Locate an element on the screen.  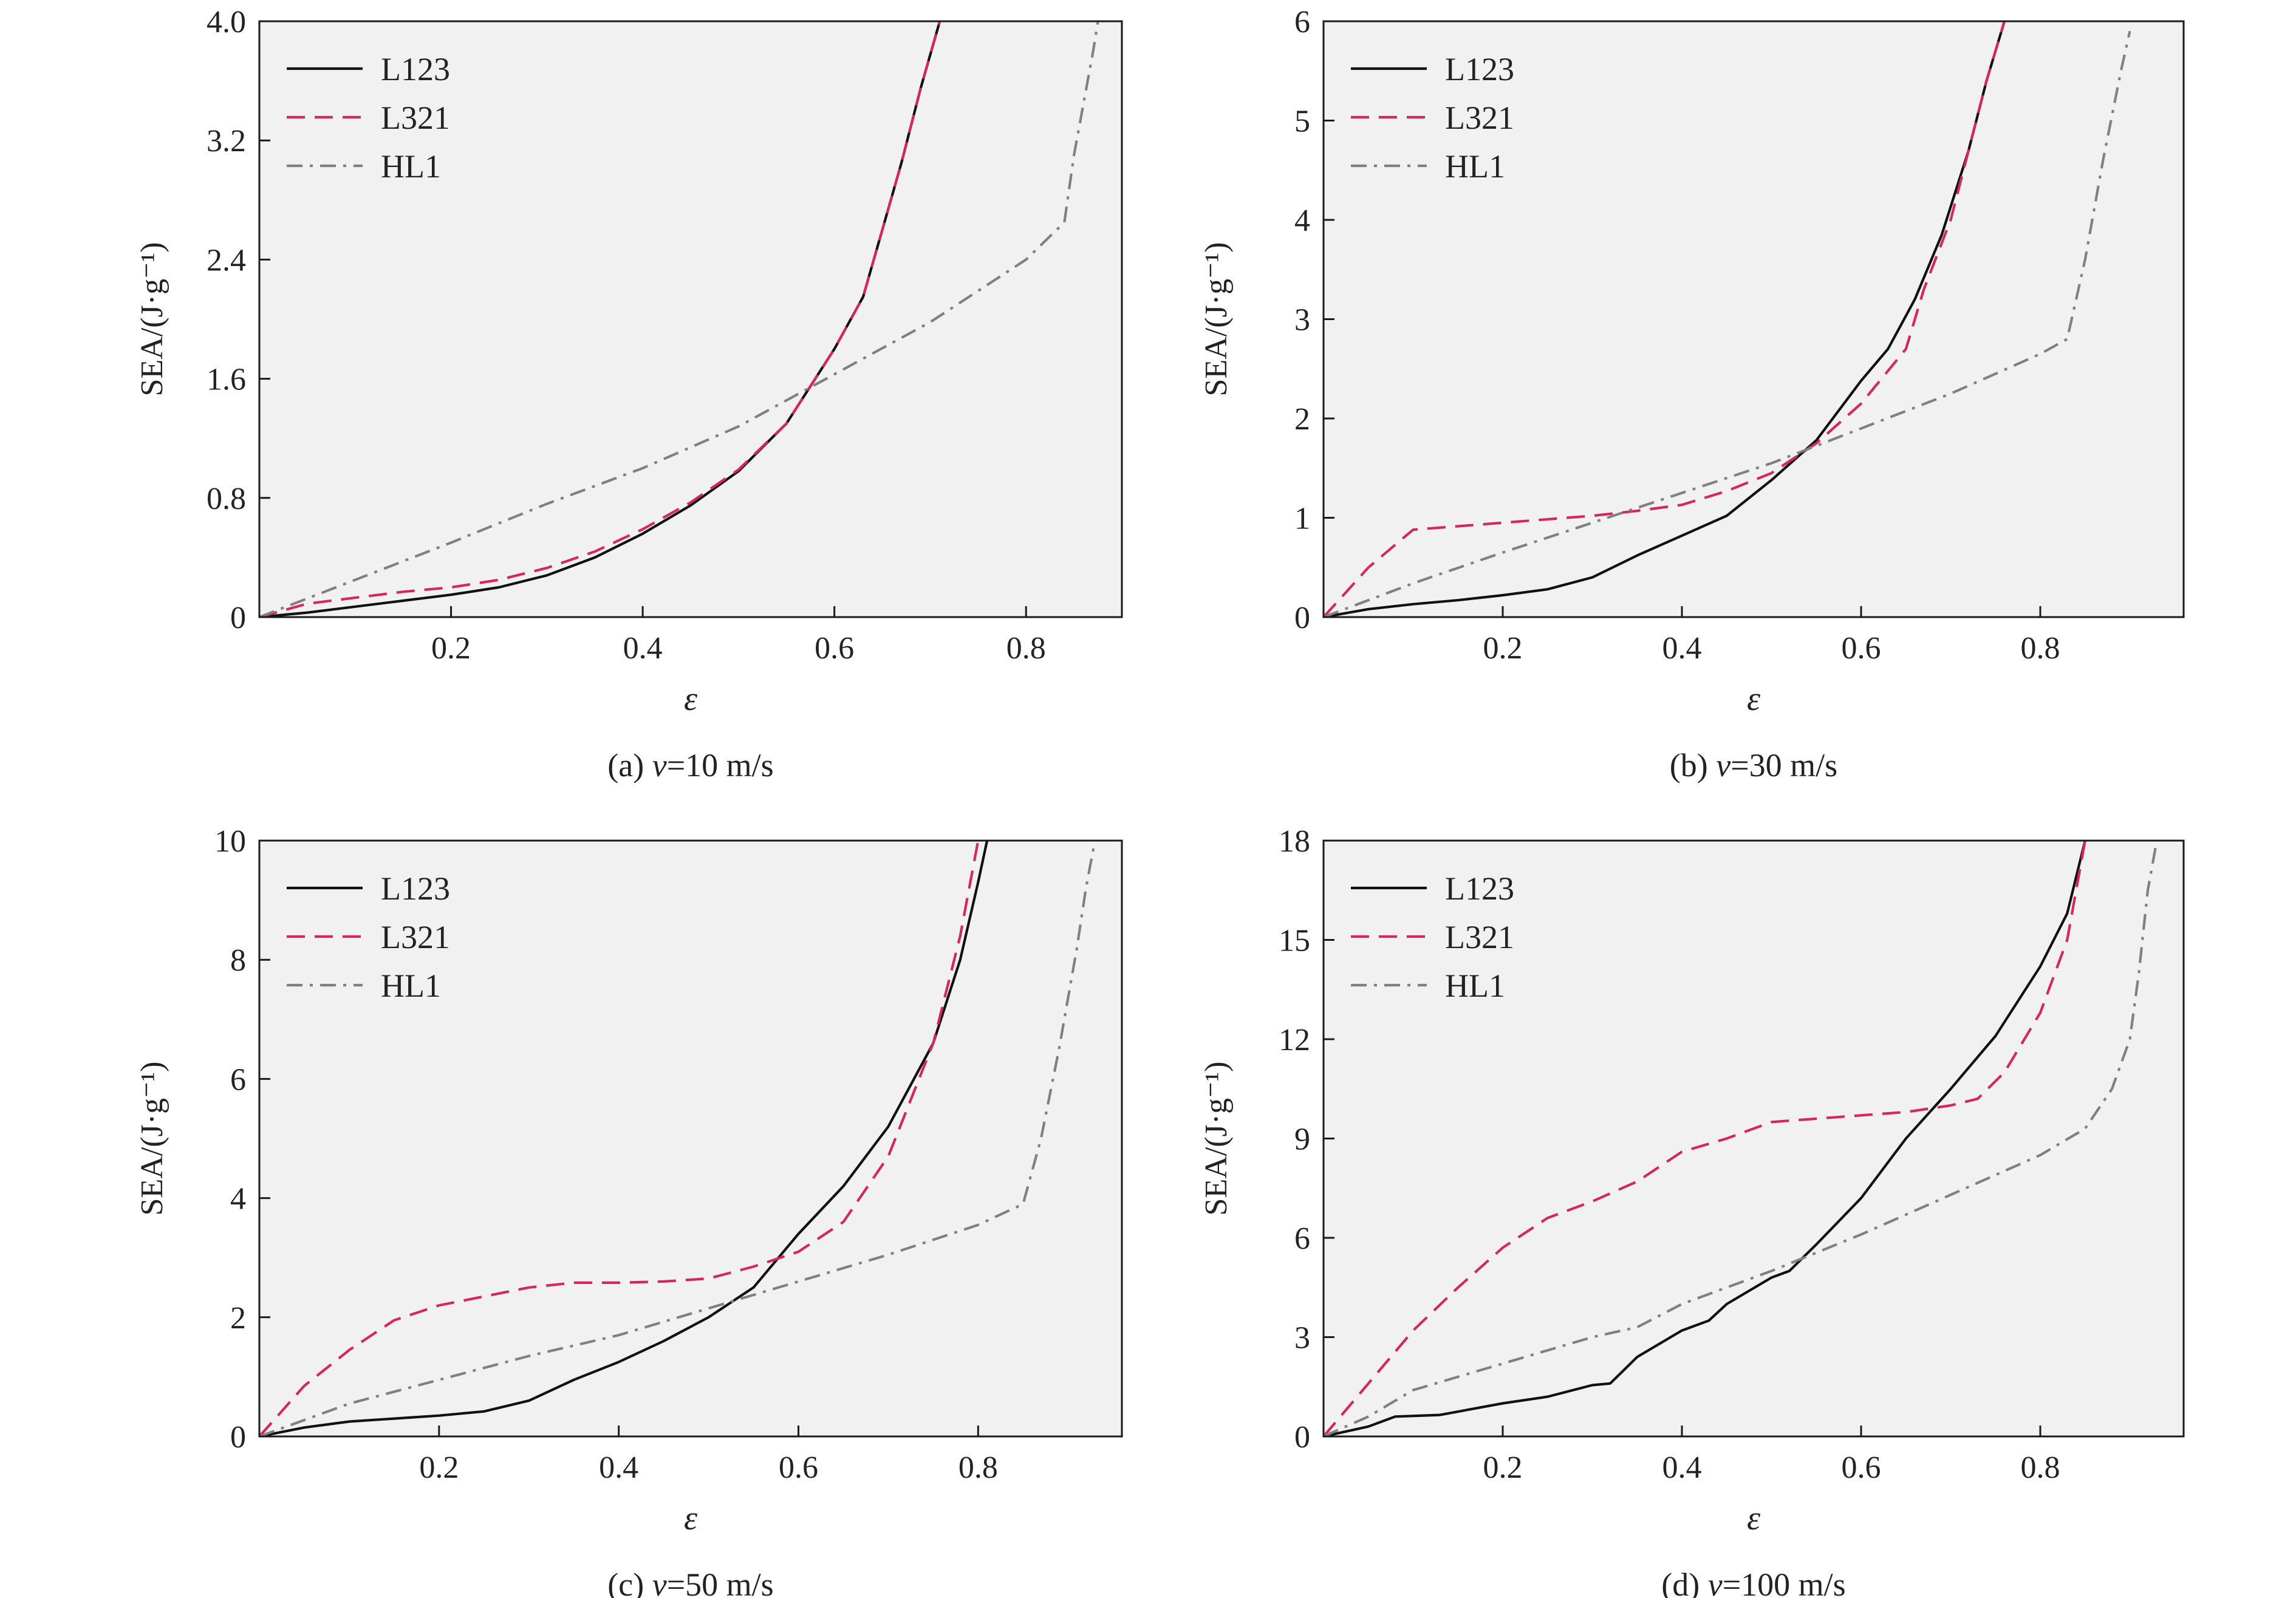
panel-caption: (c) v=50 m/s is located at coordinates (690, 1582).